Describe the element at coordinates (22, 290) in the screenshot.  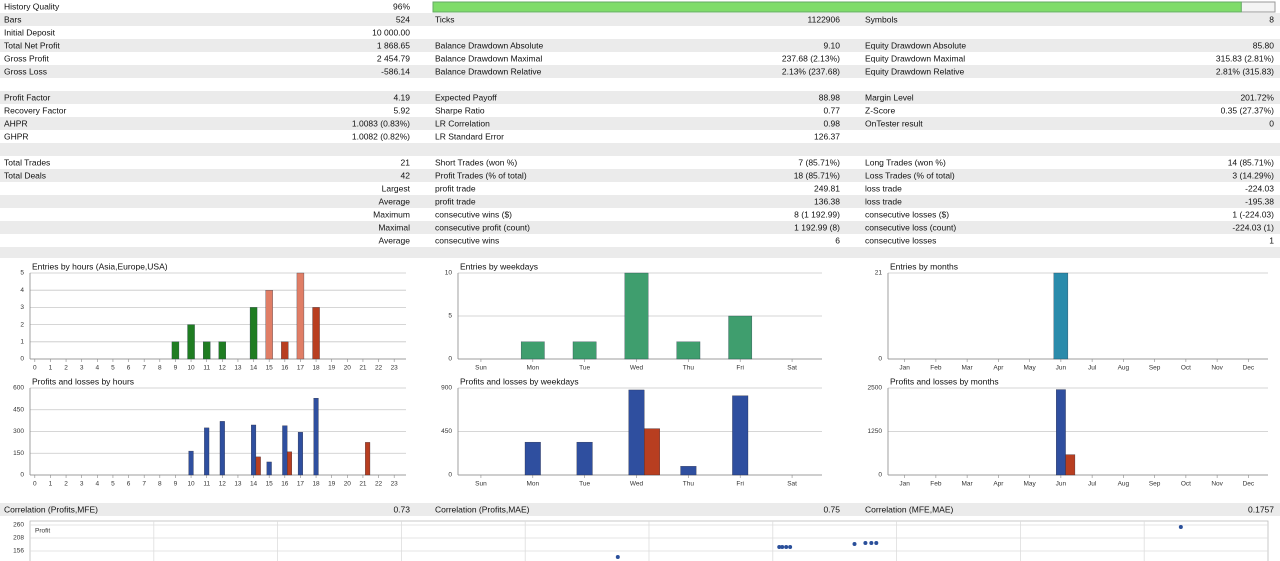
I see `y-tick-label: 4` at that location.